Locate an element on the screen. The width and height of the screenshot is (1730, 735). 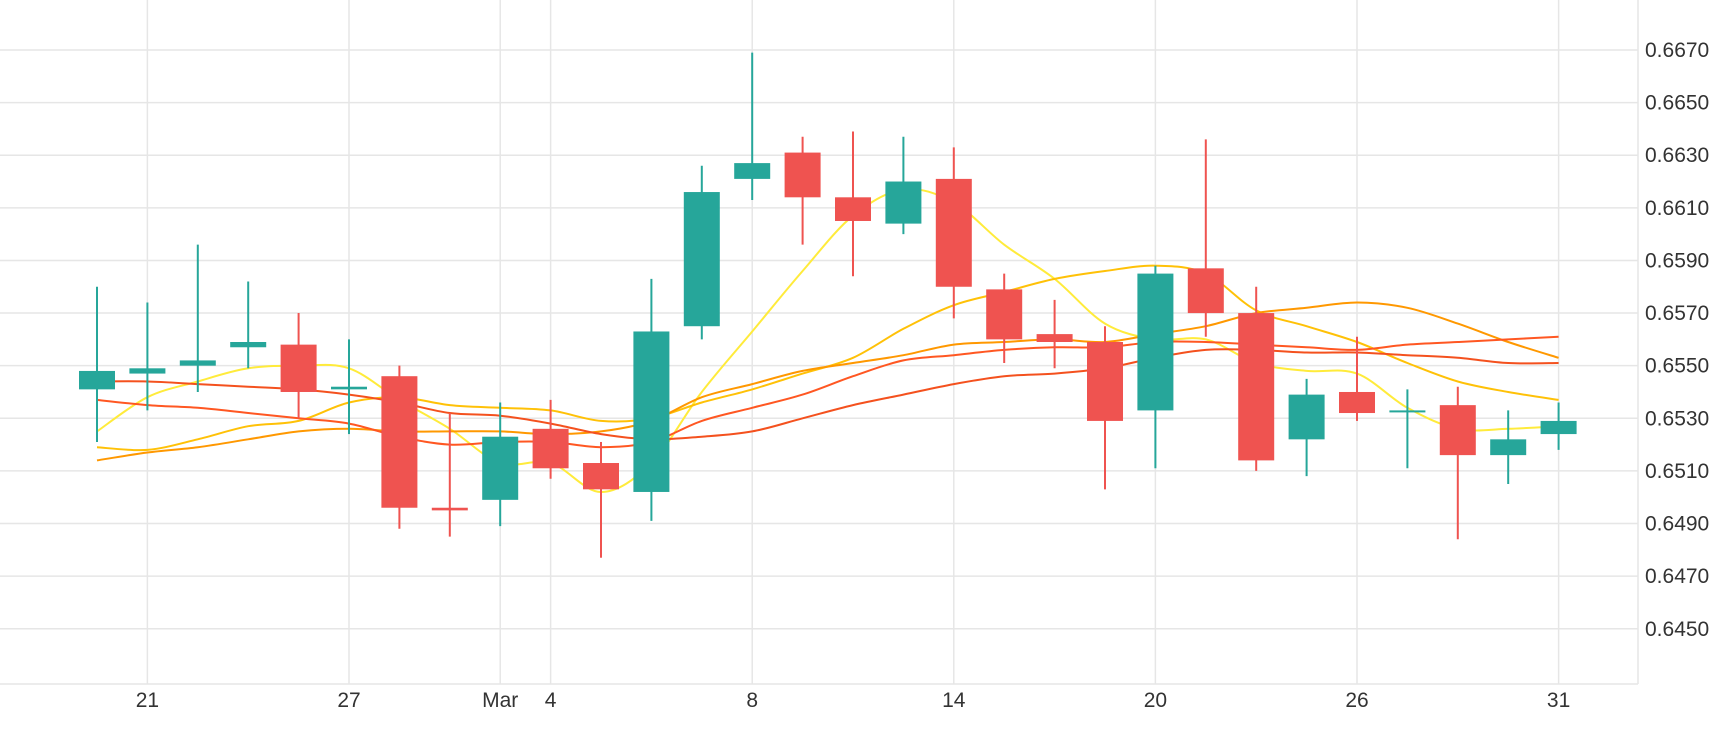
x-tick-label: 27 is located at coordinates (348, 700).